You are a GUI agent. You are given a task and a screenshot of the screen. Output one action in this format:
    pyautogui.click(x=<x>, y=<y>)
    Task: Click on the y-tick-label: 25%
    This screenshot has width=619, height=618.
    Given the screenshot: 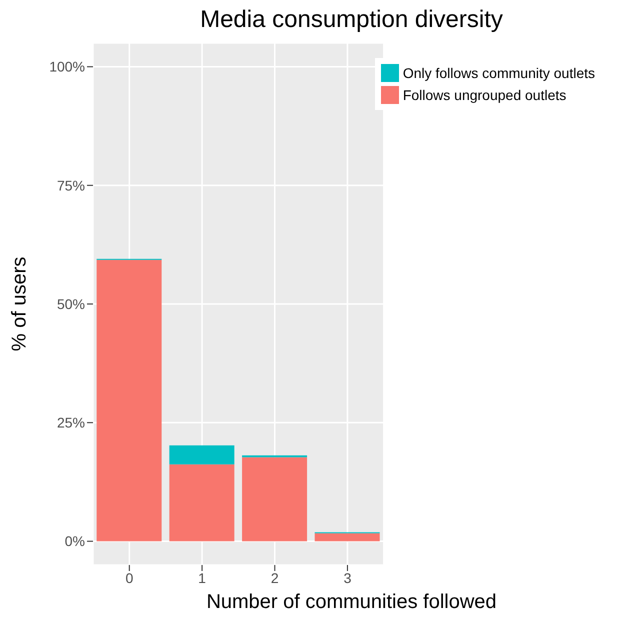 What is the action you would take?
    pyautogui.click(x=70, y=422)
    